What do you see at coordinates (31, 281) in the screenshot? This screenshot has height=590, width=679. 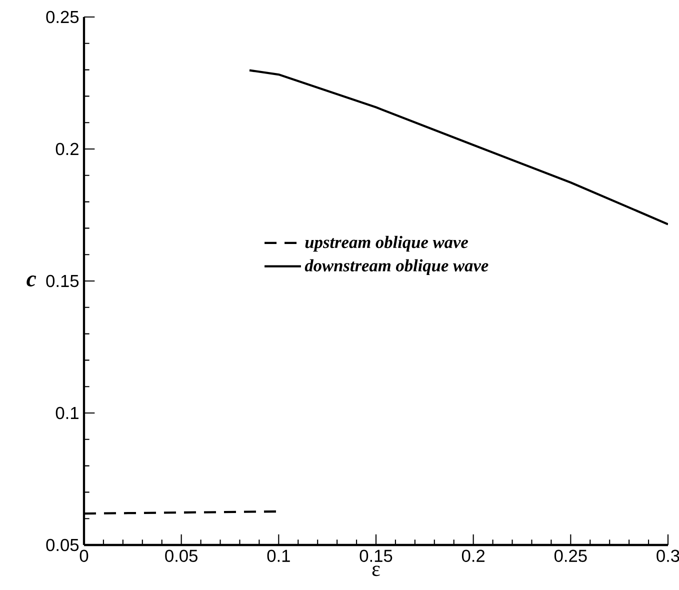 I see `y-axis-title: c` at bounding box center [31, 281].